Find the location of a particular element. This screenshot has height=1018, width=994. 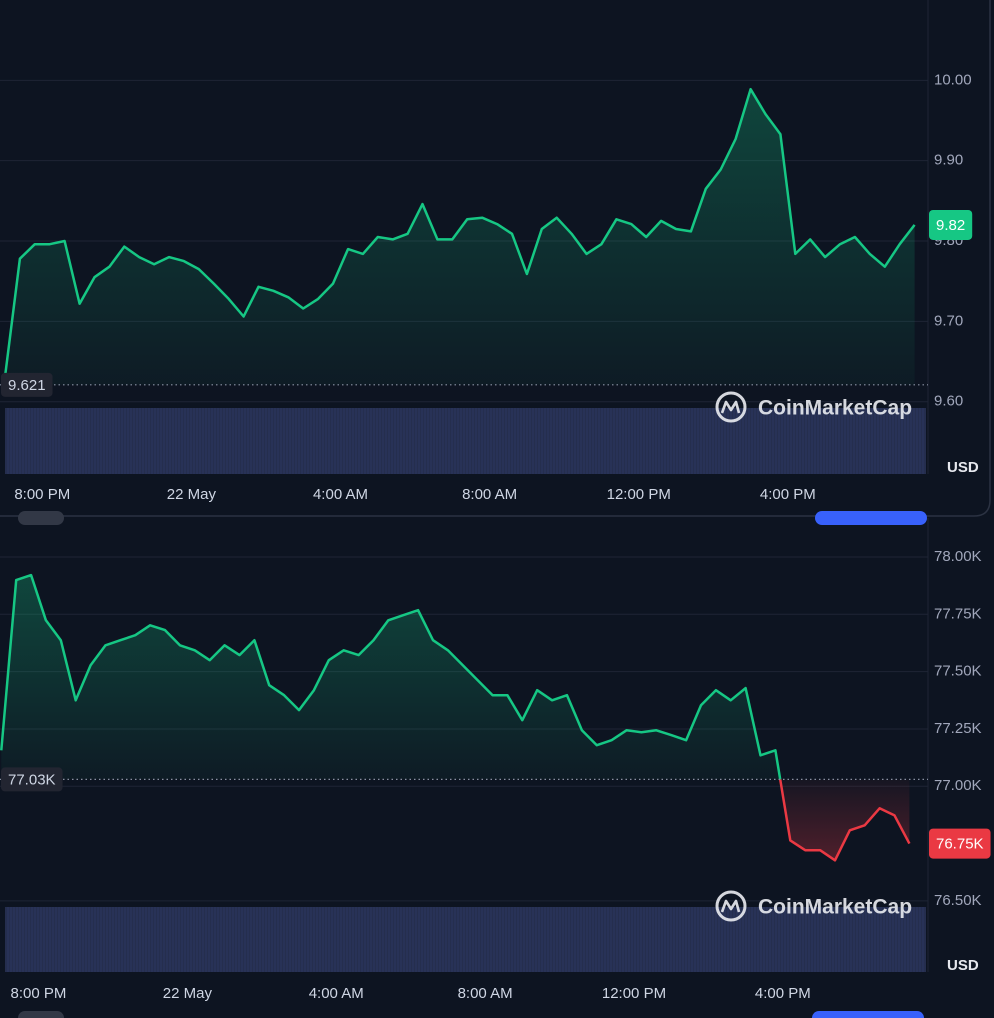

reference-label: 9.621 is located at coordinates (27, 385).